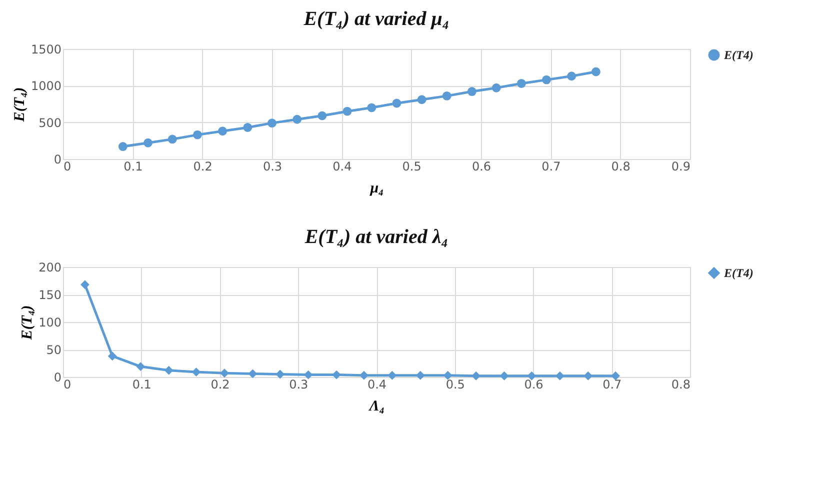  Describe the element at coordinates (376, 237) in the screenshot. I see `chart-title: E(T₄) at varied λ₄` at that location.